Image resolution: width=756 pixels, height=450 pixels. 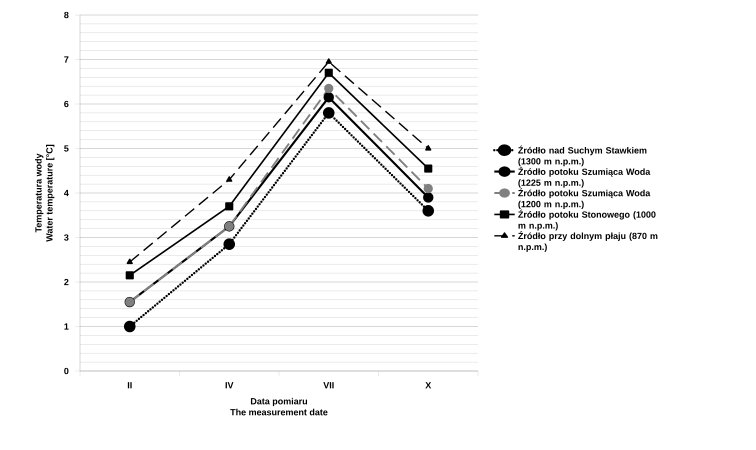 What do you see at coordinates (587, 220) in the screenshot?
I see `legend-label: Źródło potoku Stonowego (1000 m n.p.m.)` at bounding box center [587, 220].